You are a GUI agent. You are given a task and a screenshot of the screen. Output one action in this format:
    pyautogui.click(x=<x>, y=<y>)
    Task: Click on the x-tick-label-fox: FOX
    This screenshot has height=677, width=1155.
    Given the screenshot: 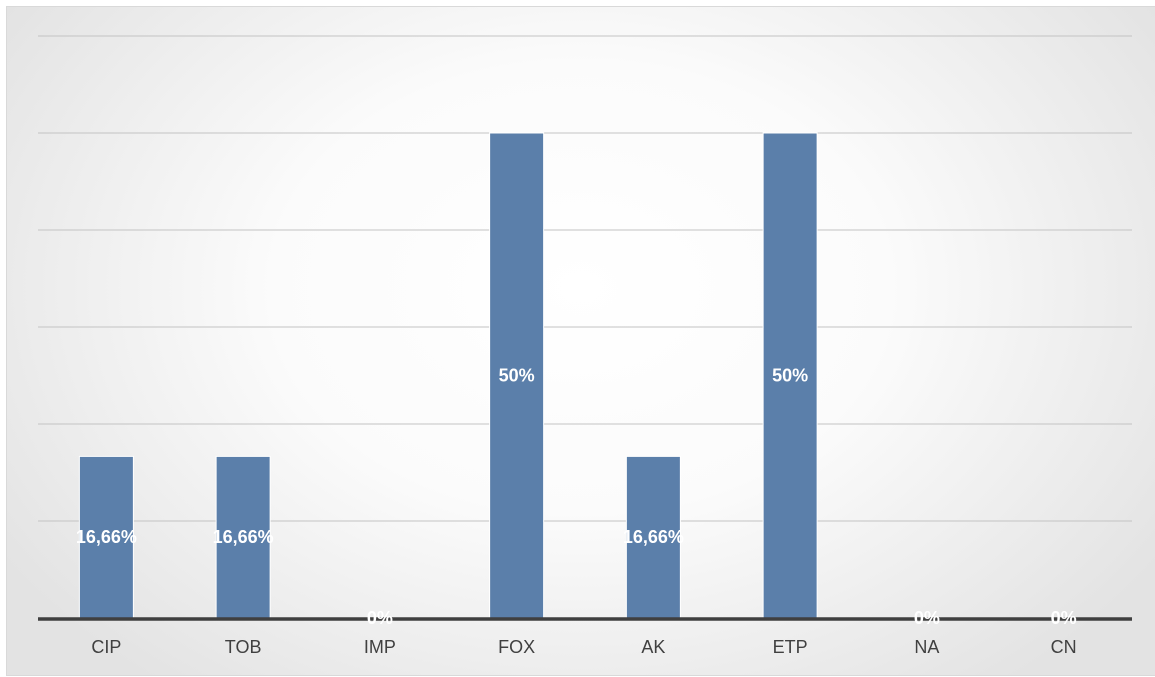 What is the action you would take?
    pyautogui.click(x=516, y=647)
    